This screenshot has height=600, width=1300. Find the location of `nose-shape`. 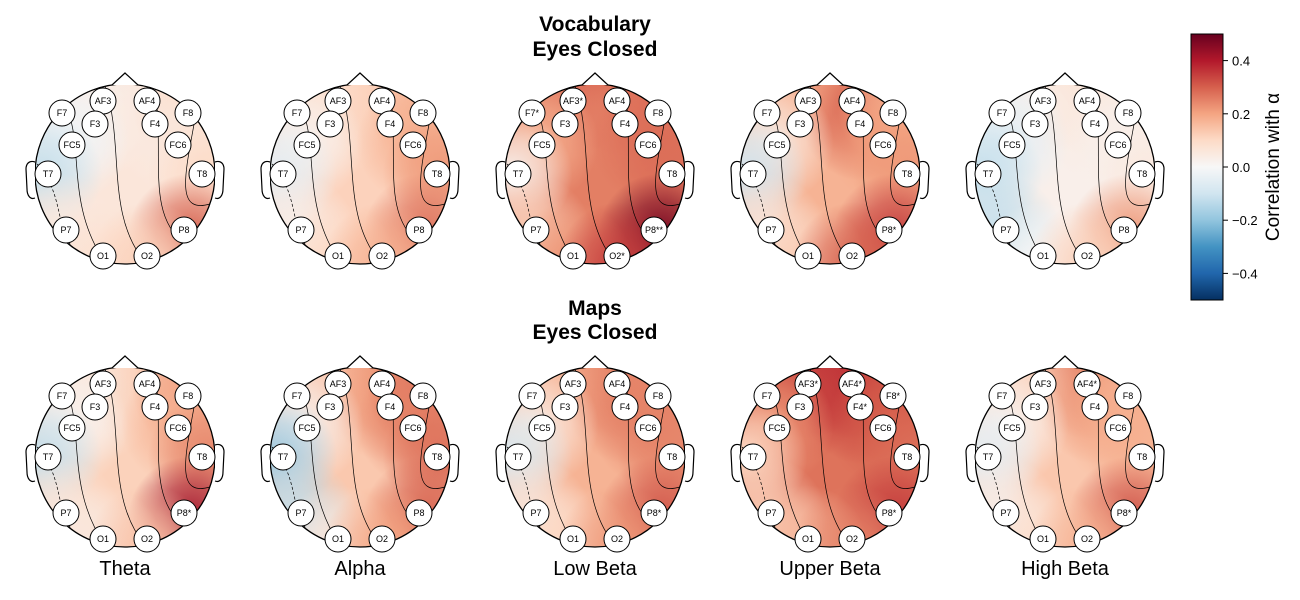

nose-shape is located at coordinates (125, 362).